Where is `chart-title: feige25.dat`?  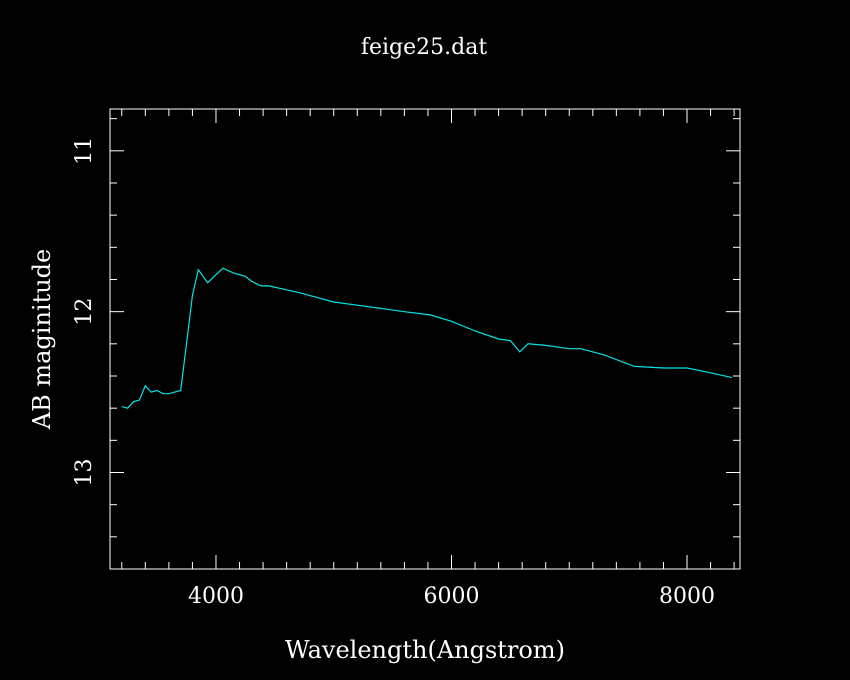 chart-title: feige25.dat is located at coordinates (424, 47).